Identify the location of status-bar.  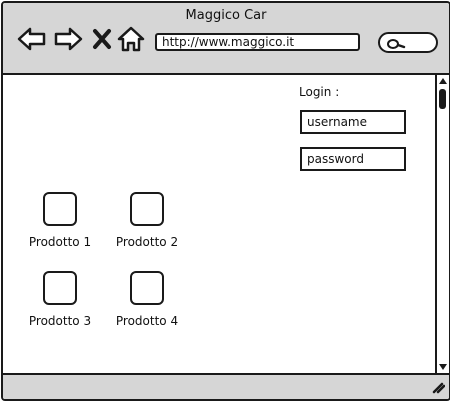
(226, 386).